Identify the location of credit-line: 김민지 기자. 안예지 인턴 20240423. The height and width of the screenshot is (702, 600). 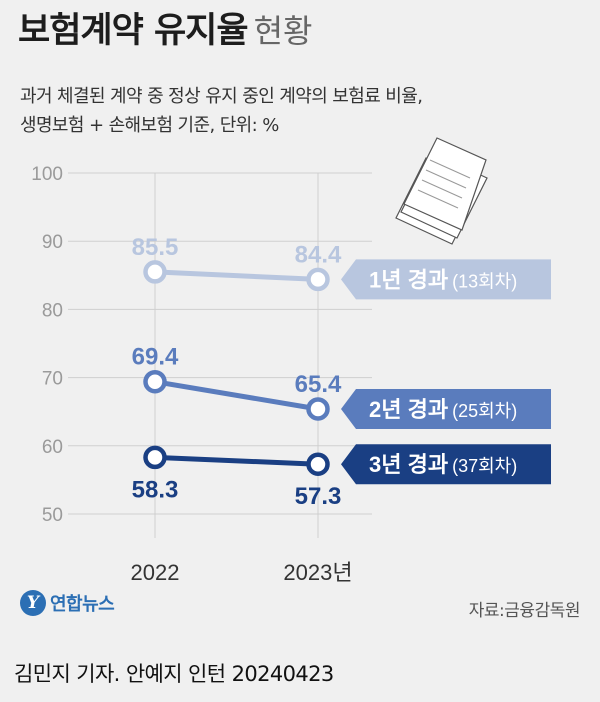
(174, 674).